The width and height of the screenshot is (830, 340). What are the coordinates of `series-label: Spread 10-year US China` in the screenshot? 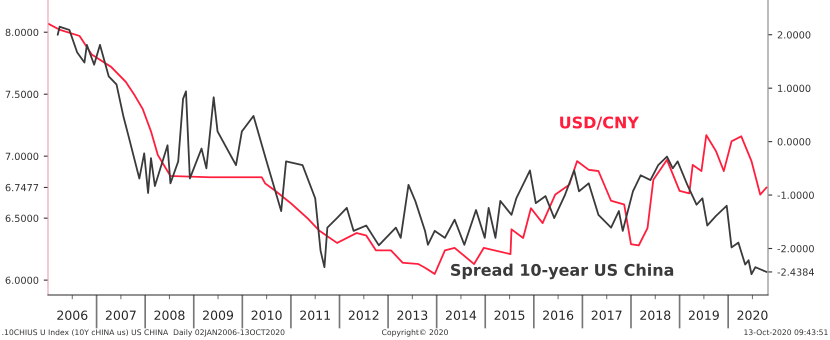 It's located at (562, 272).